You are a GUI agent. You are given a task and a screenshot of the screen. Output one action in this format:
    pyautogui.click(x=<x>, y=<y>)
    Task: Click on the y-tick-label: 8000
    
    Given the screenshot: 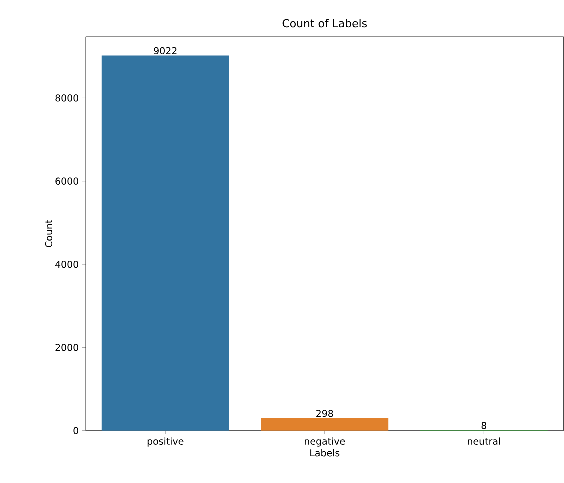 What is the action you would take?
    pyautogui.click(x=67, y=98)
    